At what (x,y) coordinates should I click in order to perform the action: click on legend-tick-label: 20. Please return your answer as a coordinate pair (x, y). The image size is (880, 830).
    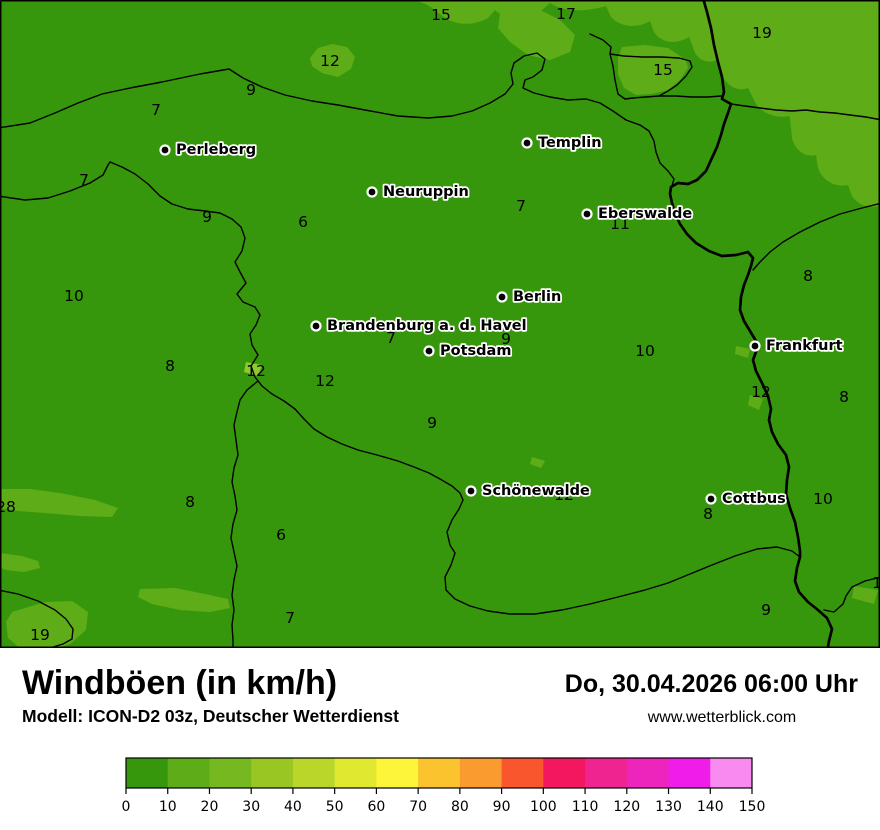
    Looking at the image, I should click on (210, 807).